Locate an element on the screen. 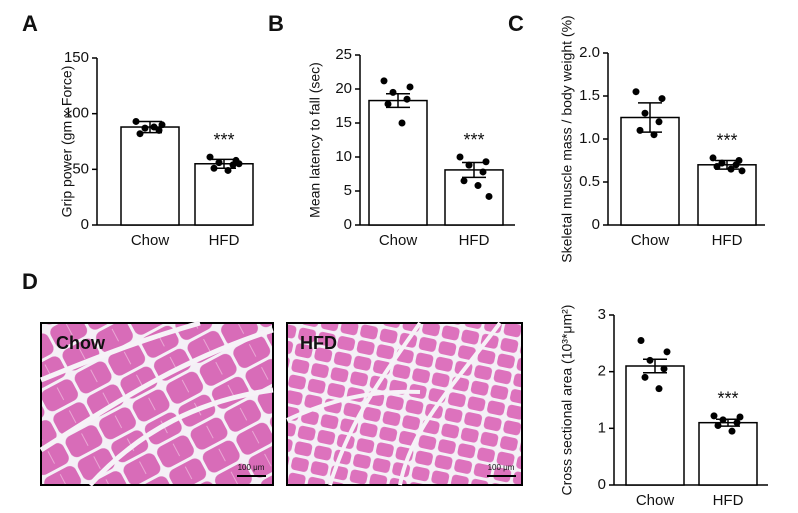  panel-letter: B is located at coordinates (276, 23).